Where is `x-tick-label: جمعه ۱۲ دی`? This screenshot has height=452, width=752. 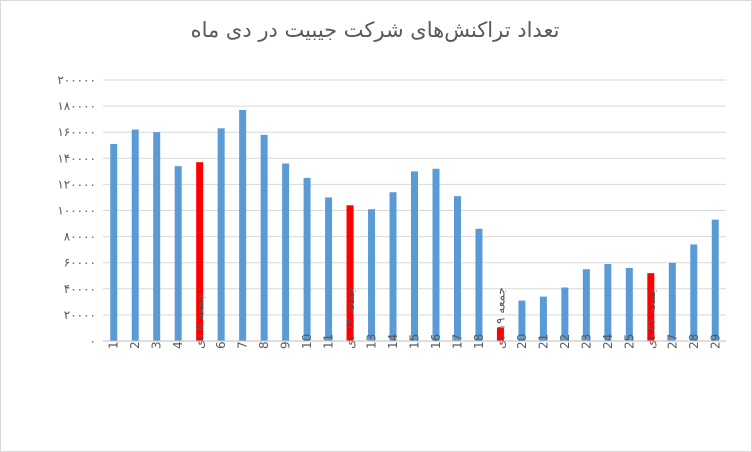 x-tick-label: جمعه ۱۲ دی is located at coordinates (350, 318).